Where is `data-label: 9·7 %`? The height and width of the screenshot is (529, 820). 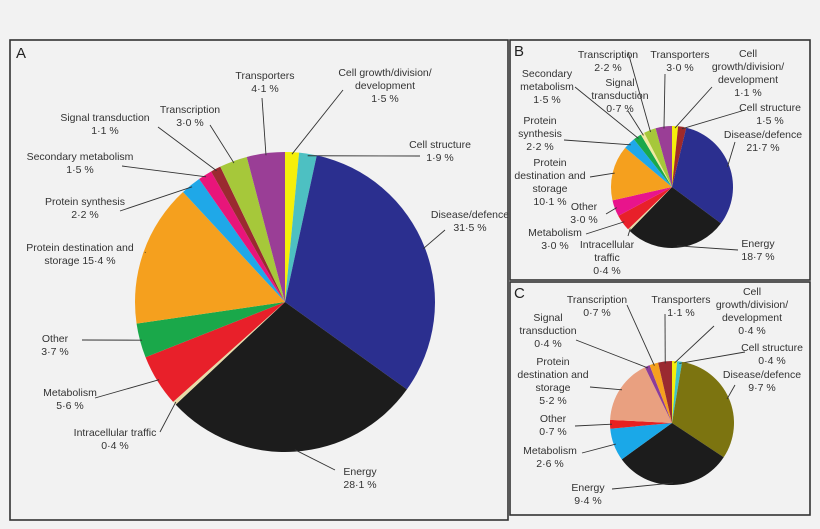
data-label: 9·7 % is located at coordinates (761, 388).